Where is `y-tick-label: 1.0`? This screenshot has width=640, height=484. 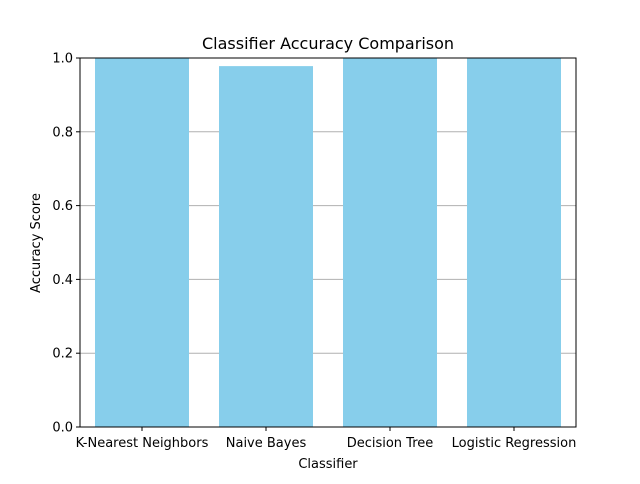 y-tick-label: 1.0 is located at coordinates (62, 59).